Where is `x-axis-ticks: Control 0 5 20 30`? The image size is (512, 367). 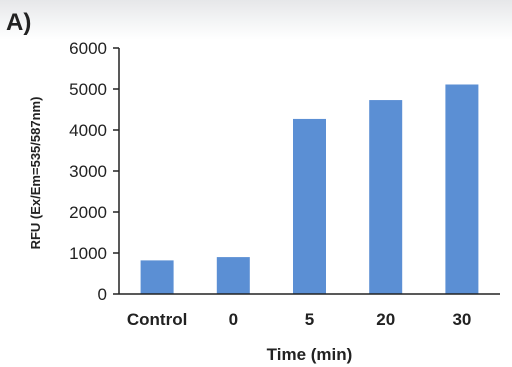
x-axis-ticks: Control 0 5 20 30 is located at coordinates (299, 319).